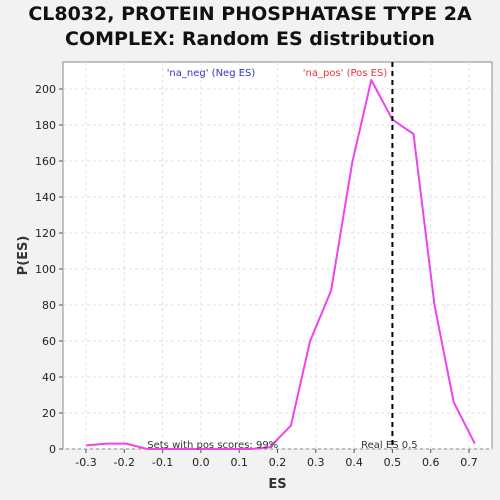 The width and height of the screenshot is (500, 500). I want to click on x-tick-label: -0.1, so click(162, 462).